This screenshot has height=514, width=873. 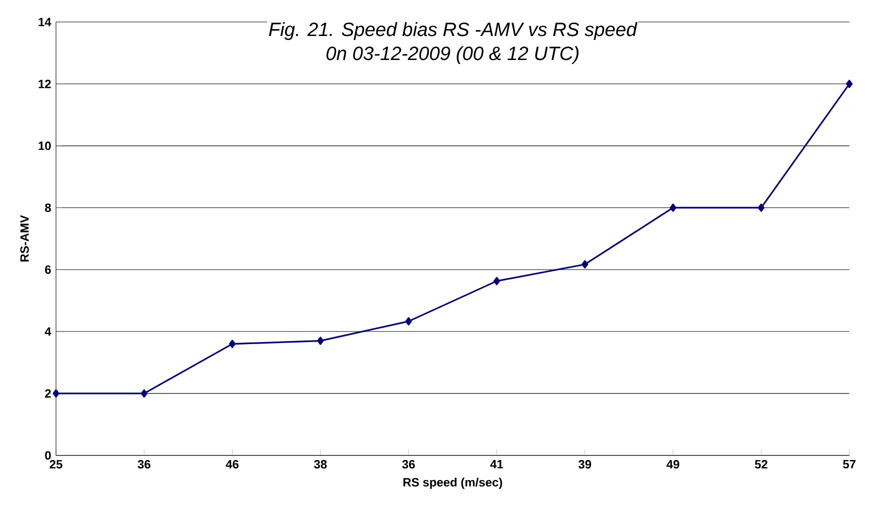 I want to click on y-tick-label: 10, so click(x=44, y=146).